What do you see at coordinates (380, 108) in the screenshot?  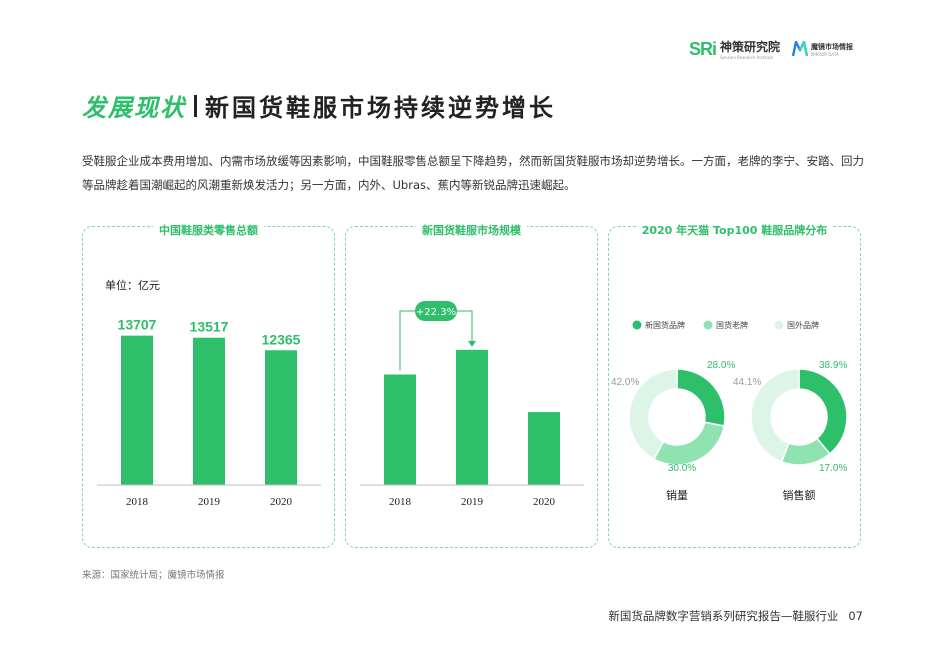 I see `heading-title: 新国货鞋服市场持续逆势增长` at bounding box center [380, 108].